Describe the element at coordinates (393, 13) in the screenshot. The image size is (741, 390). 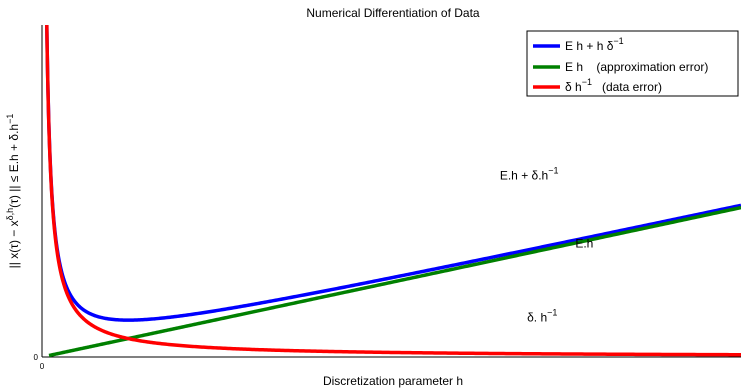
I see `chart-title: Numerical Differentiation of Data` at that location.